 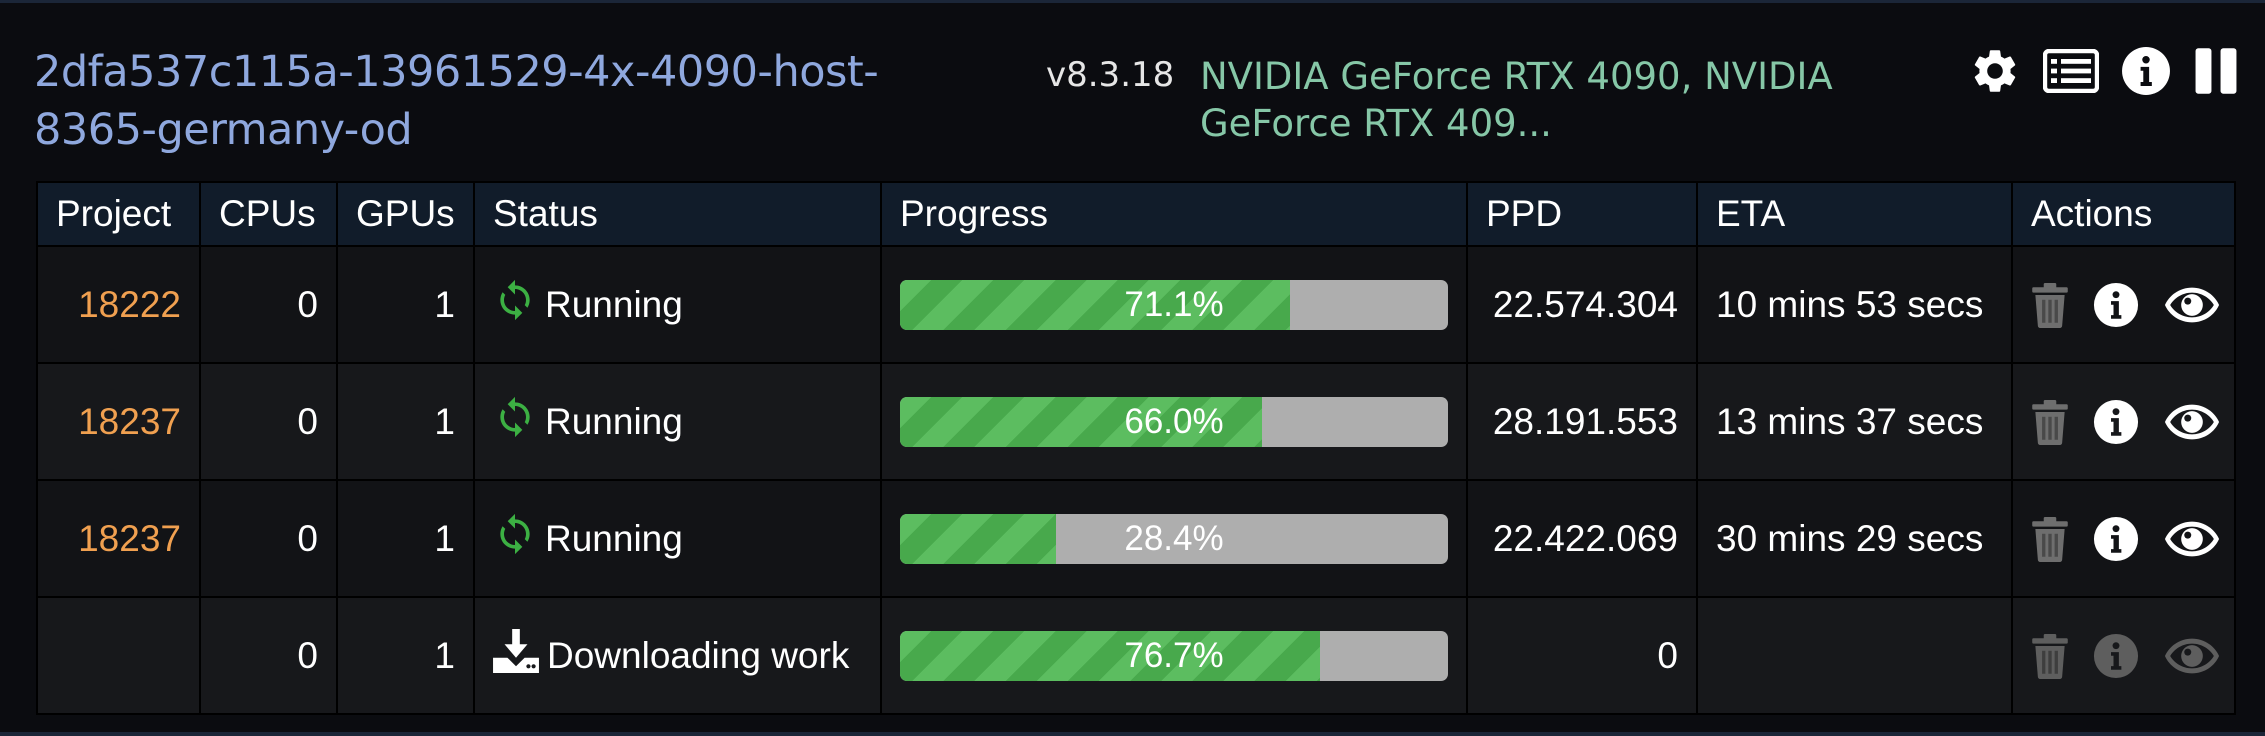 I want to click on machine-toolbar, so click(x=2104, y=71).